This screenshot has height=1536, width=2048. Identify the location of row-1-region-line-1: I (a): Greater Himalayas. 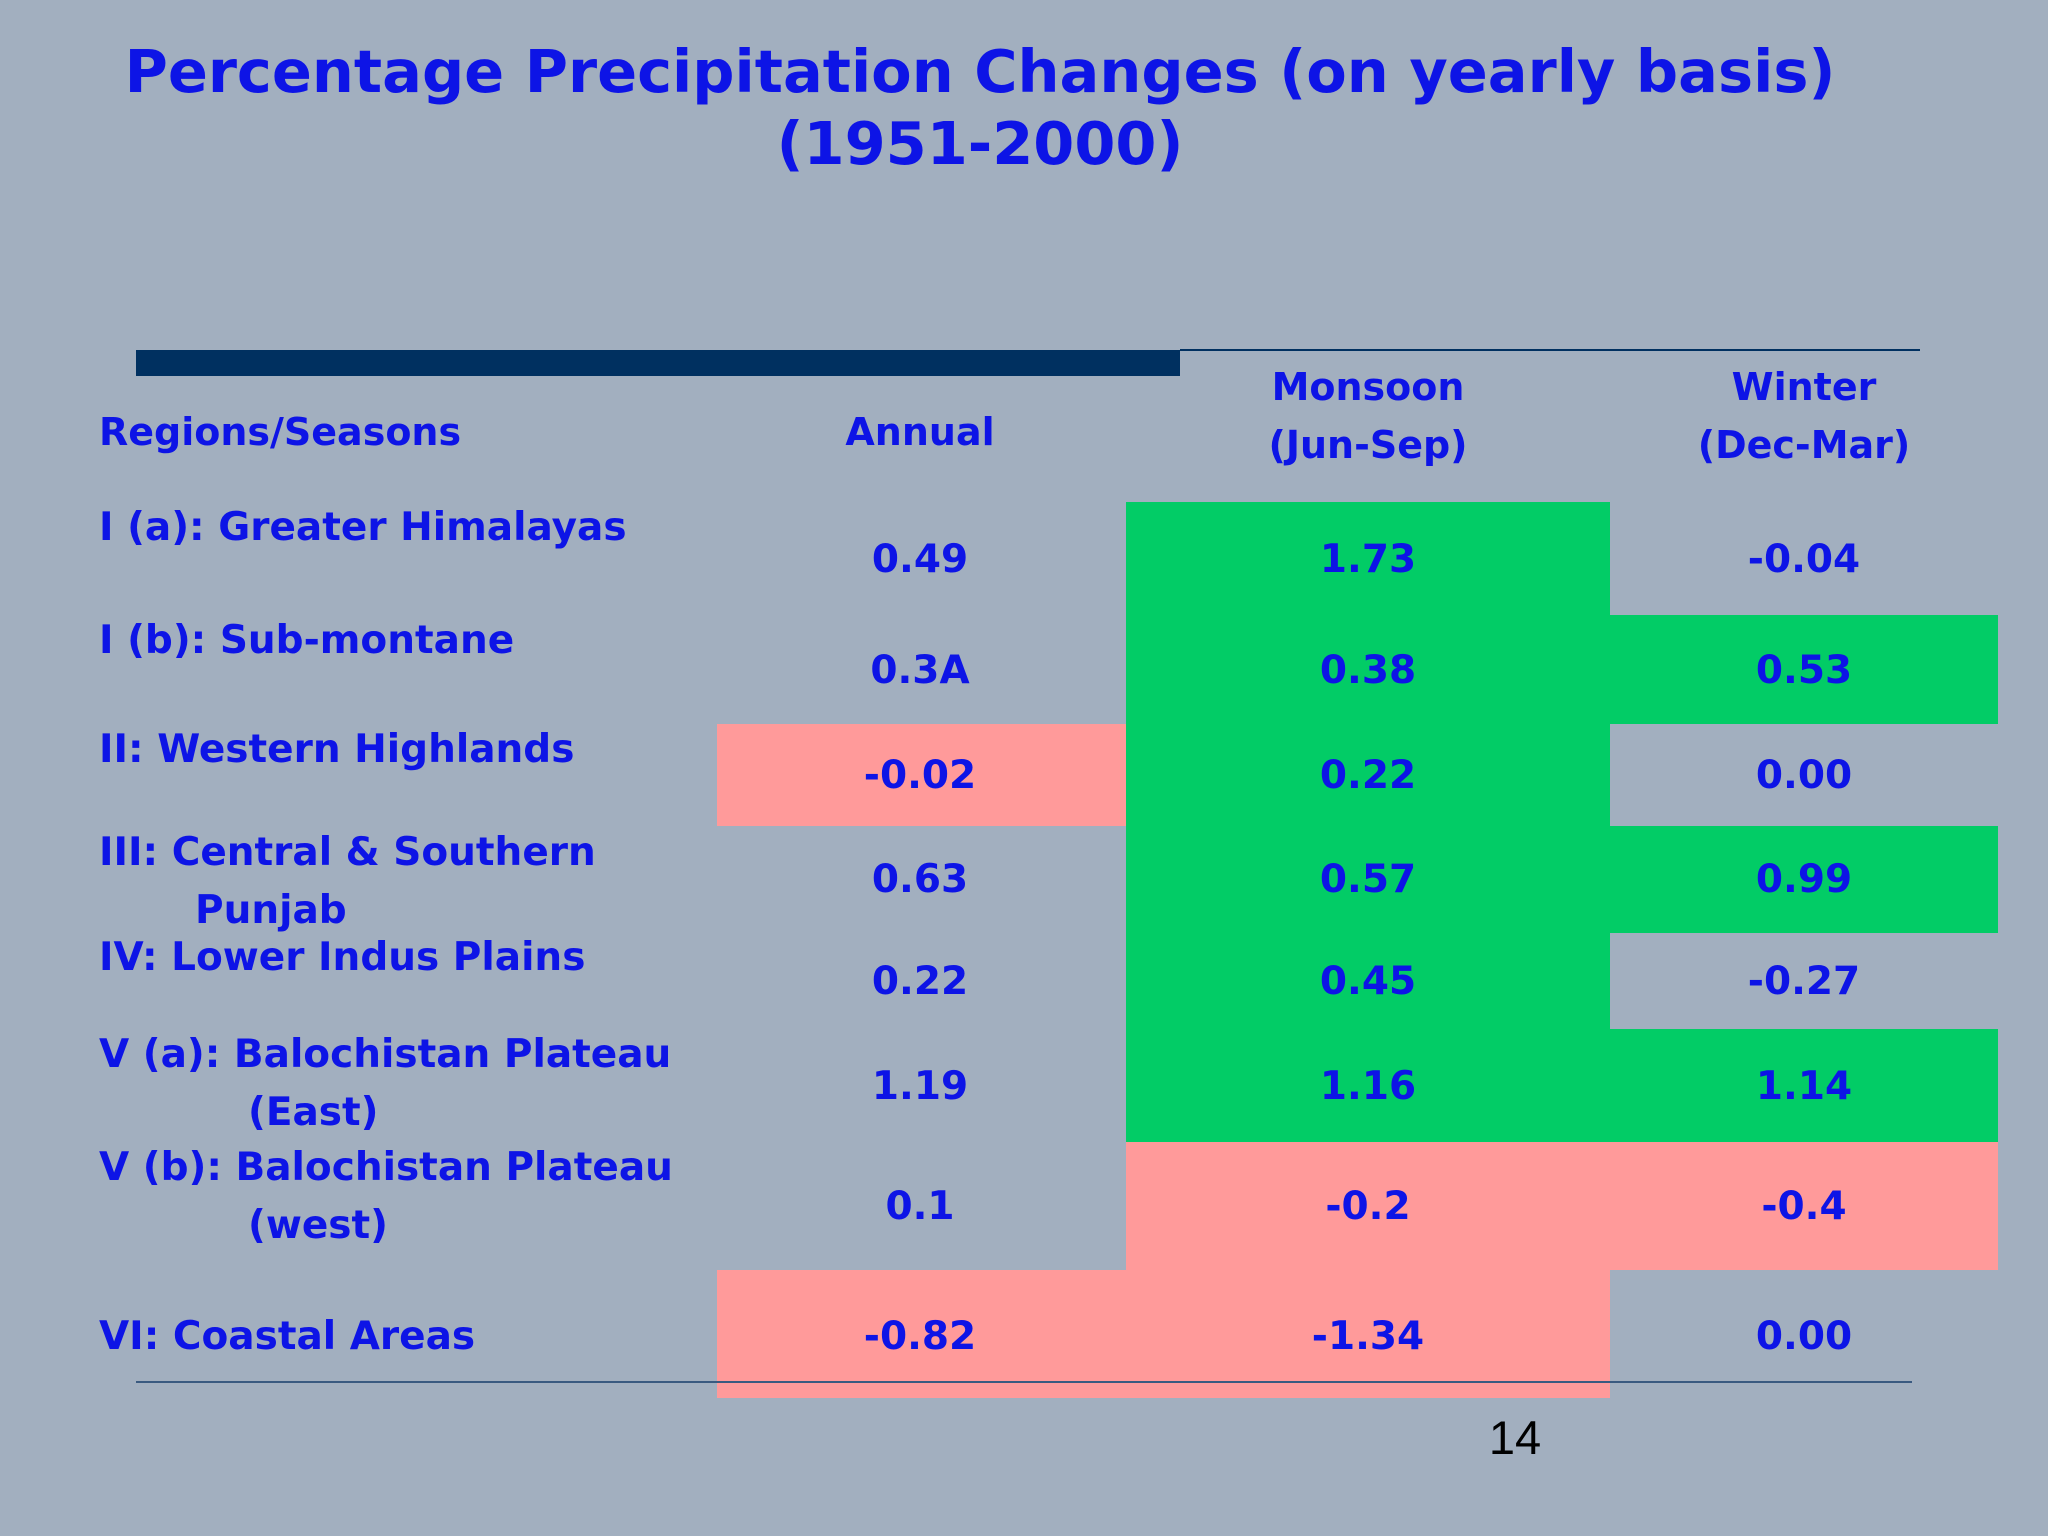
(363, 527).